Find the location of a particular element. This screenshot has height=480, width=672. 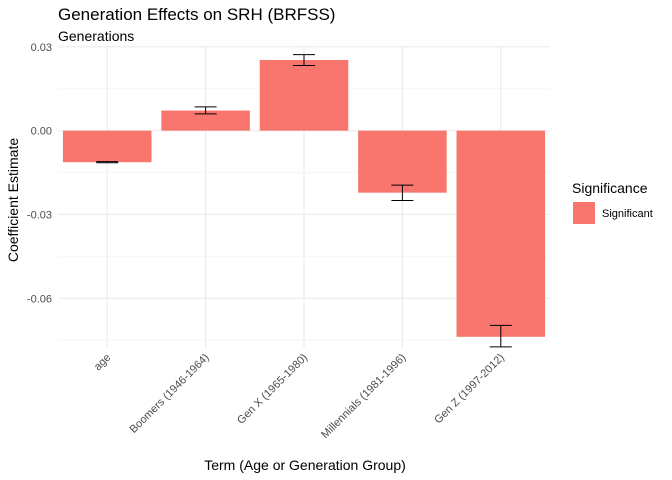

chart-title: Generation Effects on SRH (BRFSS) is located at coordinates (197, 14).